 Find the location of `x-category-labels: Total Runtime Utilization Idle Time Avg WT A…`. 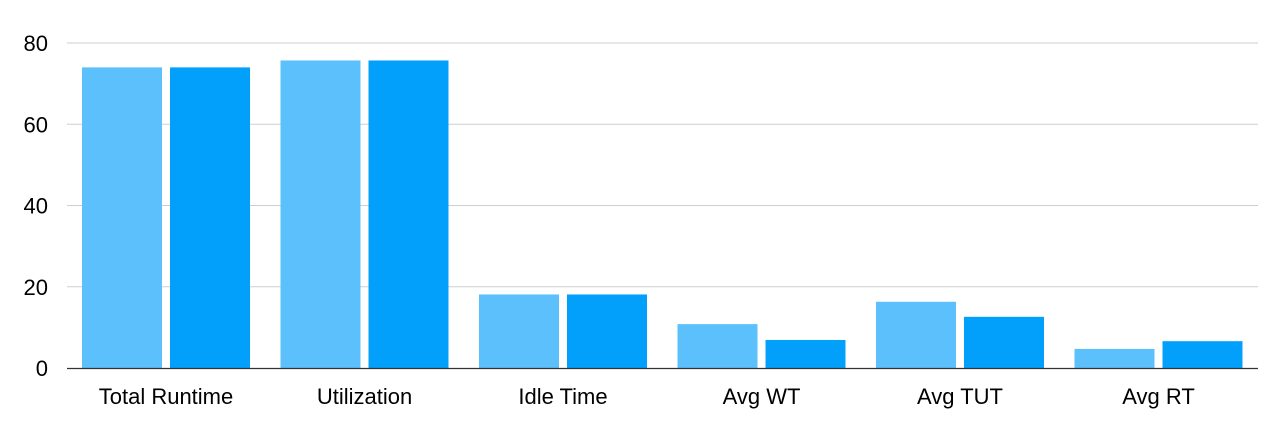

x-category-labels: Total Runtime Utilization Idle Time Avg WT A… is located at coordinates (647, 396).